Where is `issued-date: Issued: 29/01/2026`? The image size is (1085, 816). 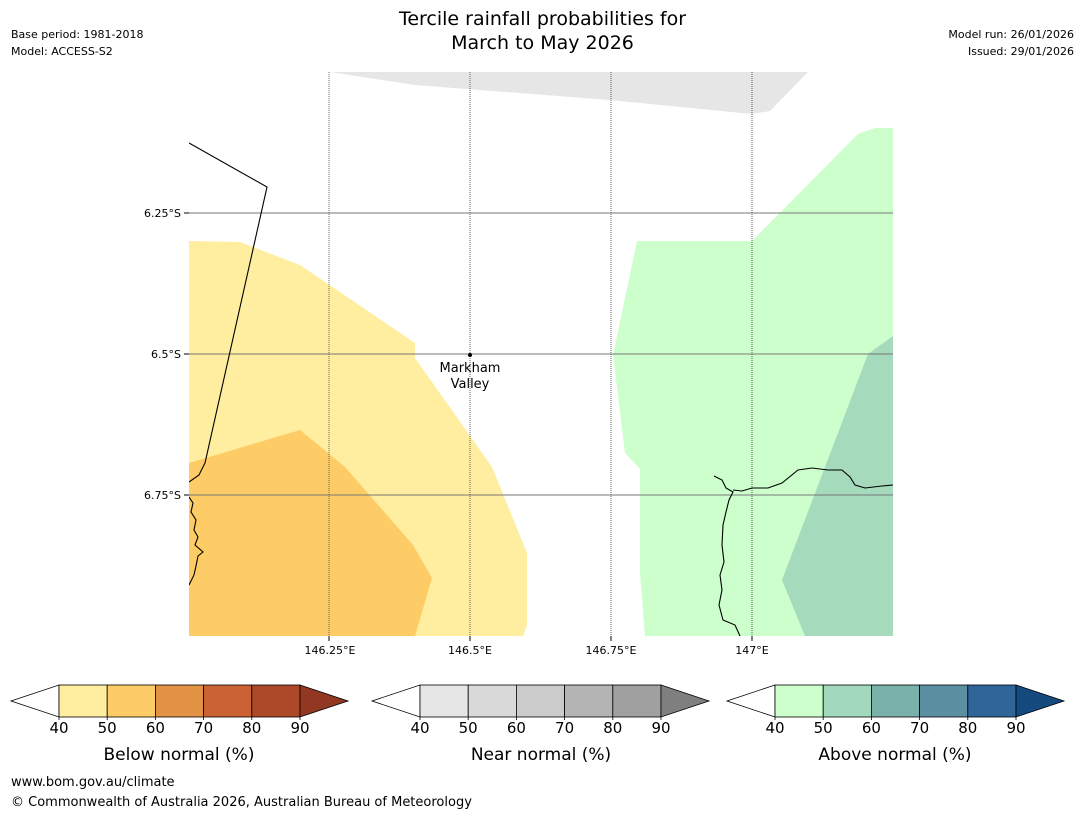 issued-date: Issued: 29/01/2026 is located at coordinates (1020, 51).